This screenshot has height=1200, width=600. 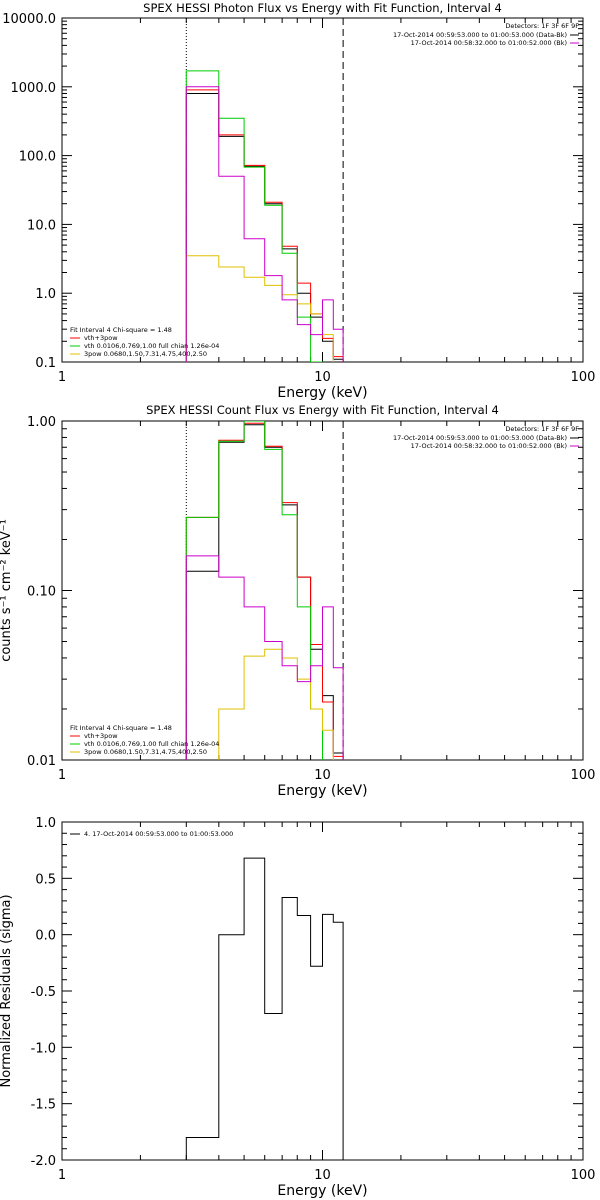 I want to click on y-tick-label: 10.0, so click(x=41, y=225).